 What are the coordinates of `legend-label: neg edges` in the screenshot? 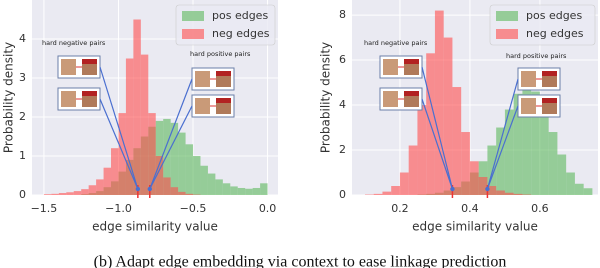 It's located at (555, 33).